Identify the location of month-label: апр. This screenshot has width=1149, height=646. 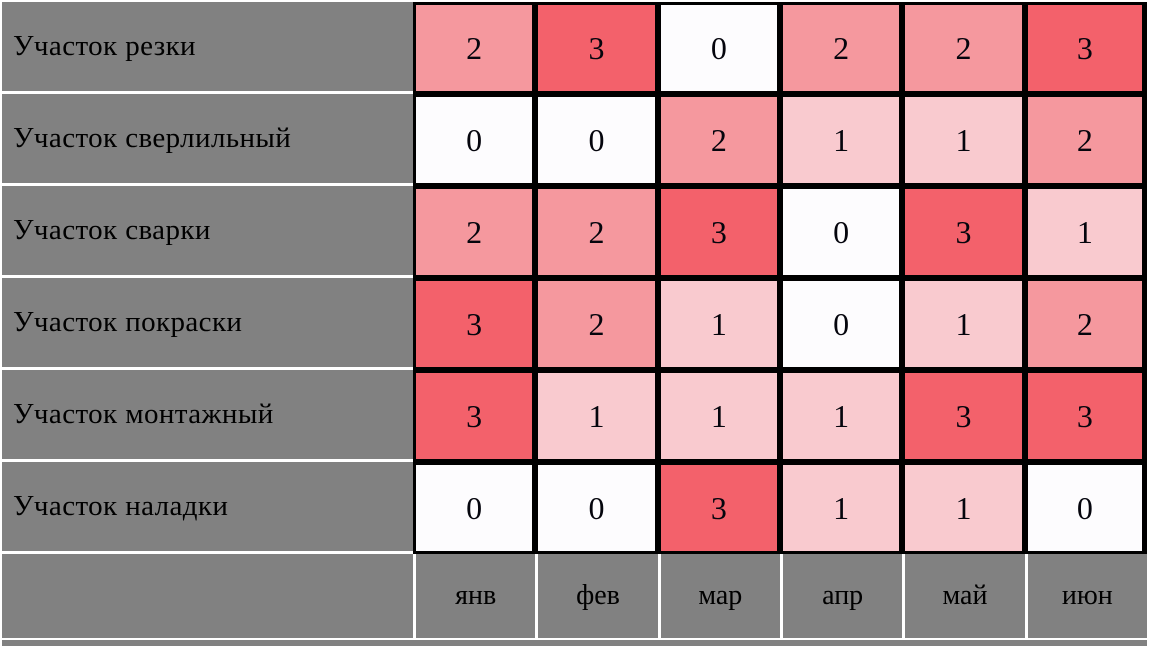
(841, 596).